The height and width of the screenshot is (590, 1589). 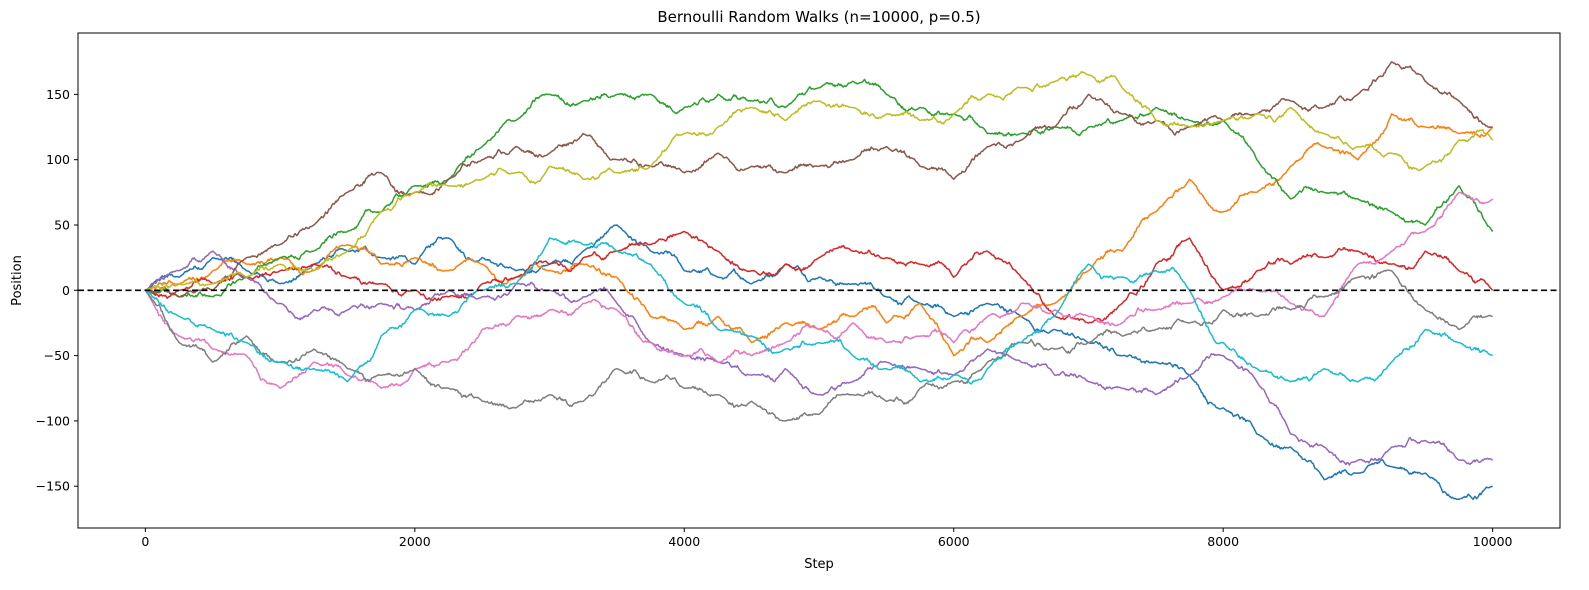 What do you see at coordinates (53, 486) in the screenshot?
I see `y-tick-label: −150` at bounding box center [53, 486].